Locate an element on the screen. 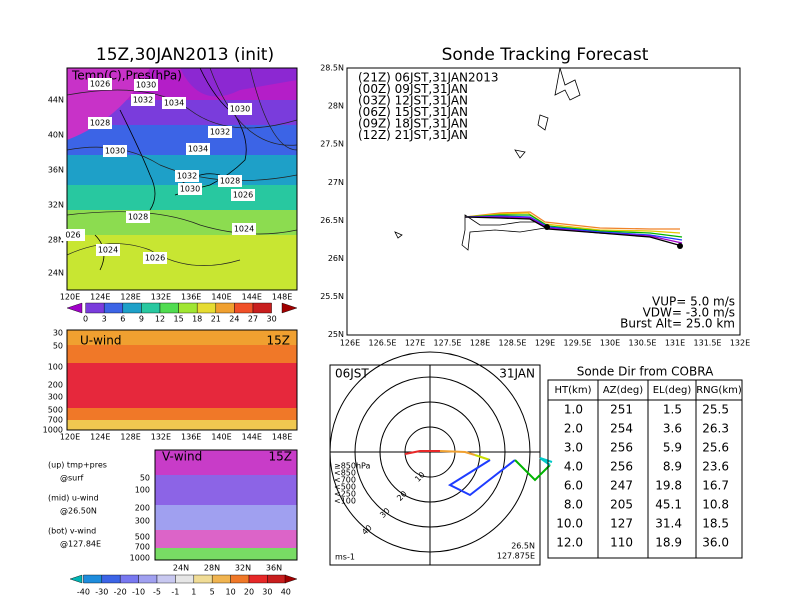 This screenshot has height=612, width=792. table-cell: 1.5 is located at coordinates (672, 410).